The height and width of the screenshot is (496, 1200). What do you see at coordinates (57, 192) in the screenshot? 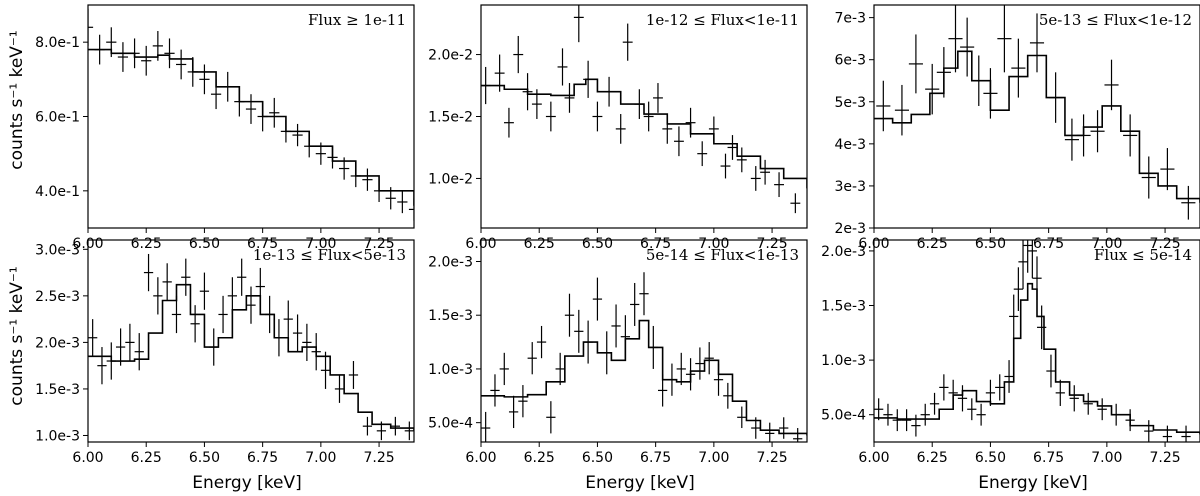
I see `y-tick-label: 4.0e-1` at bounding box center [57, 192].